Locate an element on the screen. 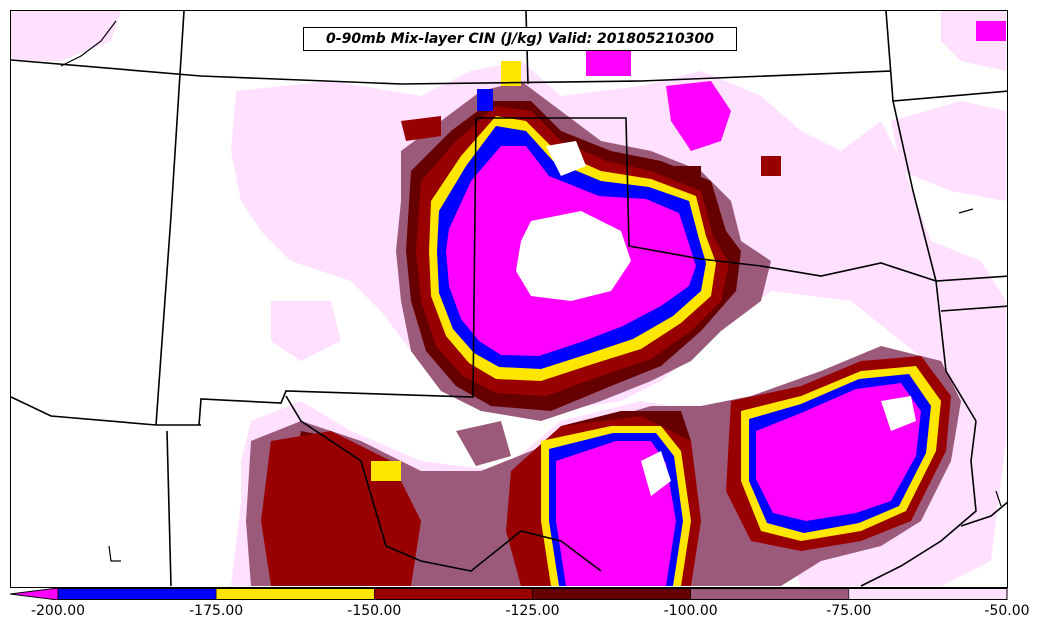 This screenshot has width=1044, height=633. colorbar-segments is located at coordinates (532, 594).